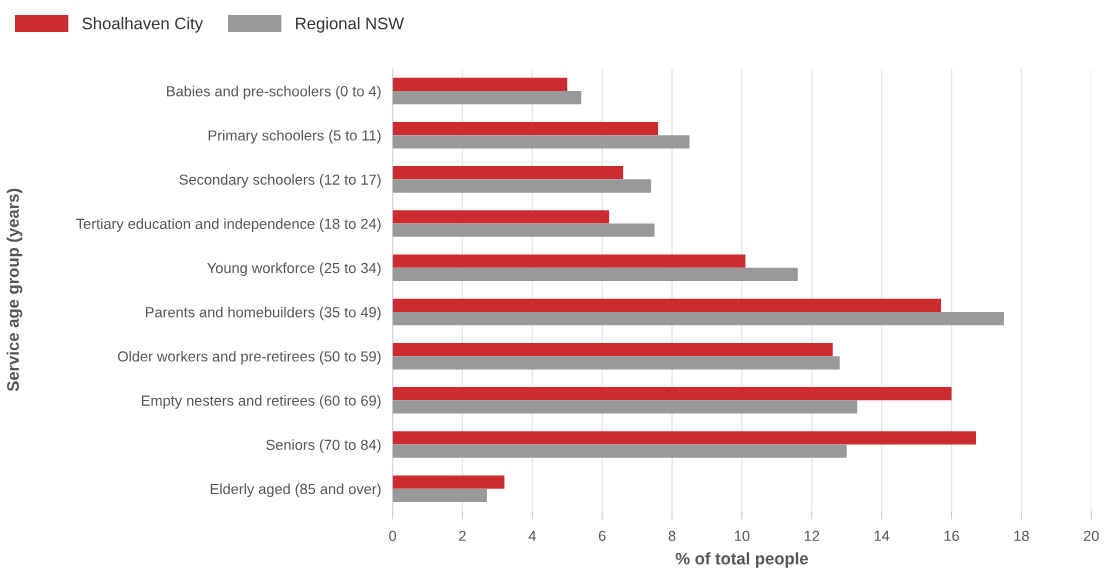 The height and width of the screenshot is (574, 1109). What do you see at coordinates (274, 92) in the screenshot?
I see `y-tick-label: Babies and pre-schoolers (0 to 4)` at bounding box center [274, 92].